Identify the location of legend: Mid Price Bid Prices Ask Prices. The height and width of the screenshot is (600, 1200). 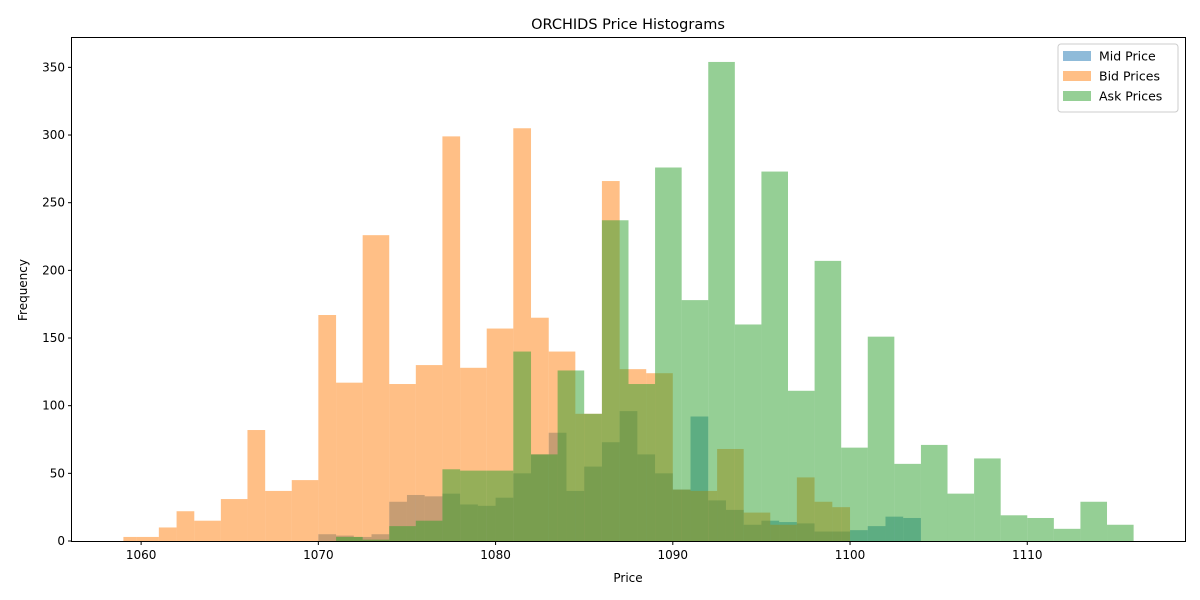
(1118, 78).